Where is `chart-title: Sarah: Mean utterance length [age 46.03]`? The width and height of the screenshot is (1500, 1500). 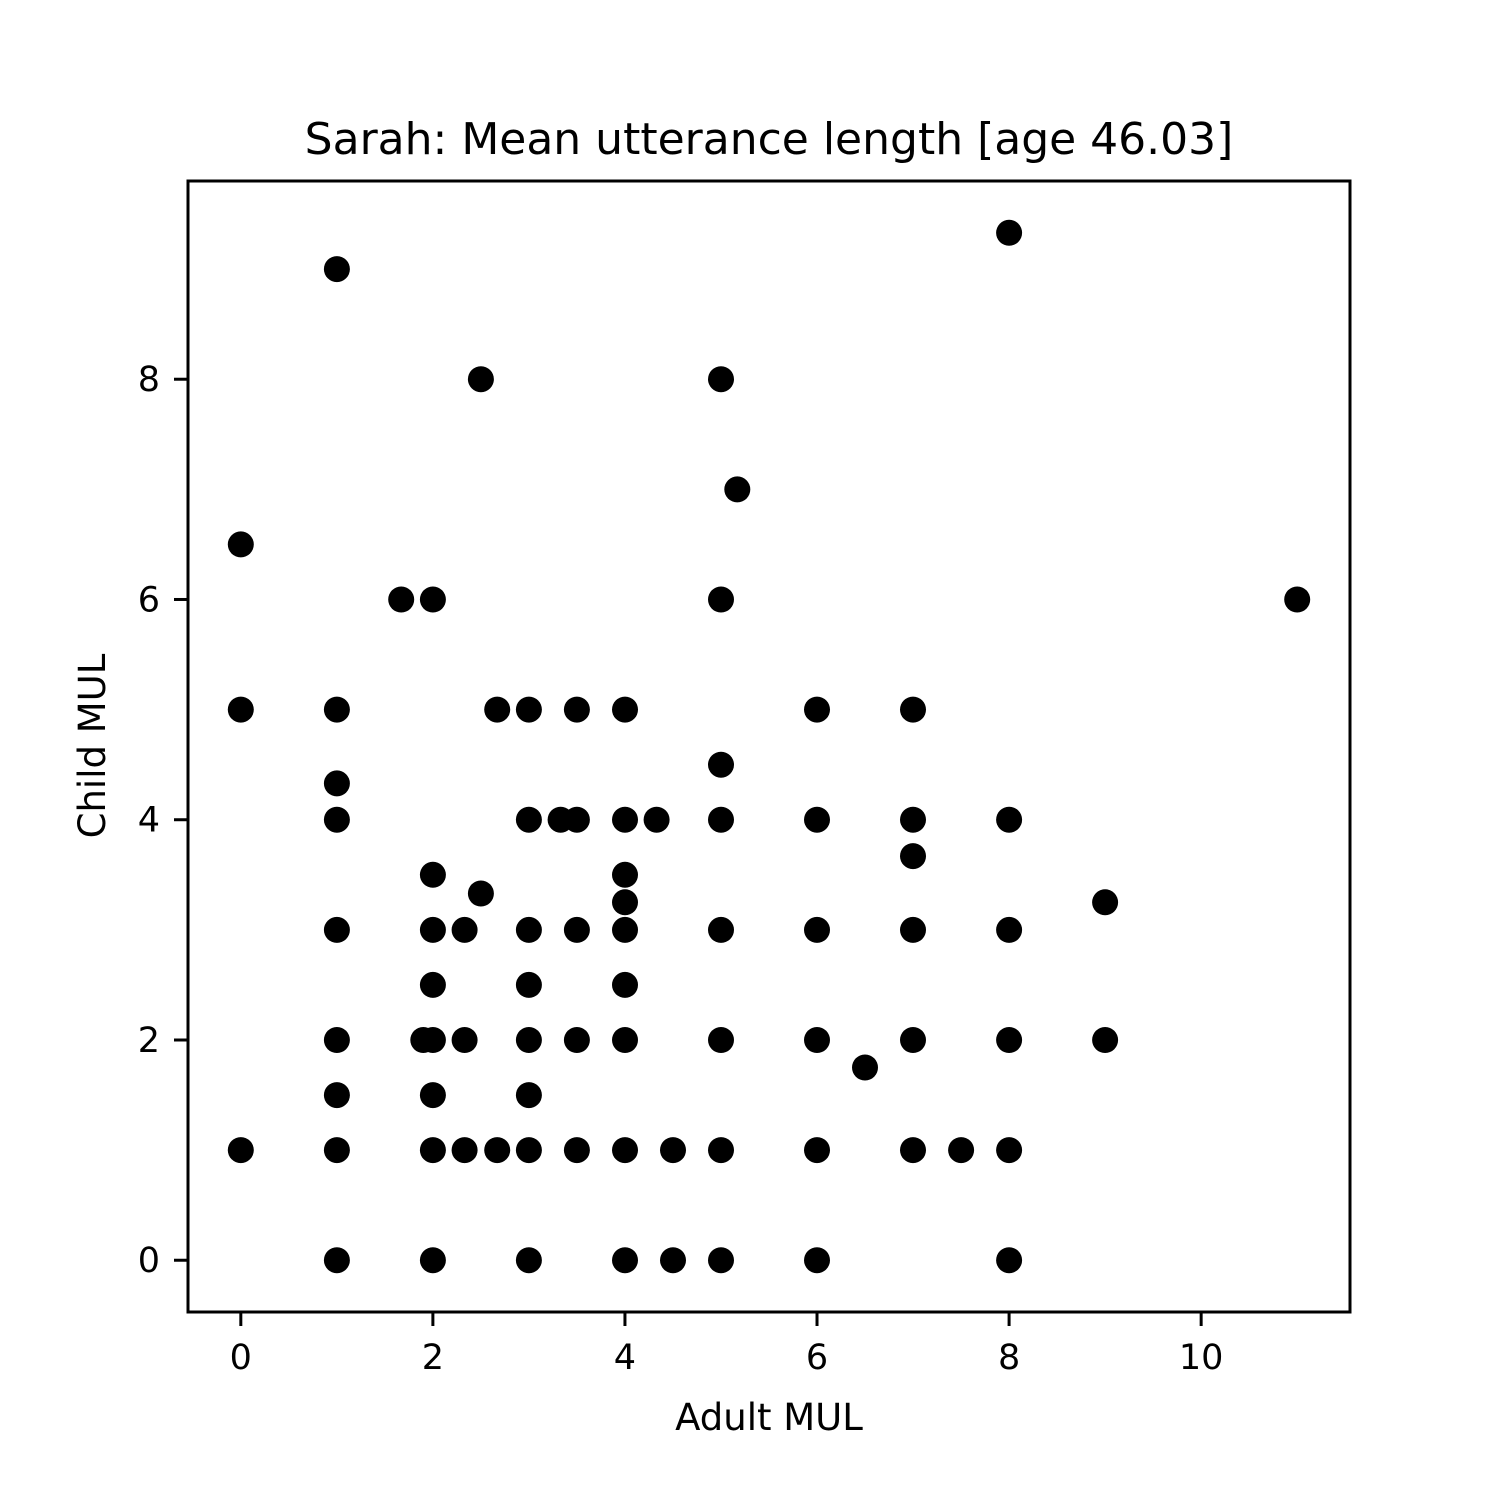 chart-title: Sarah: Mean utterance length [age 46.03] is located at coordinates (769, 139).